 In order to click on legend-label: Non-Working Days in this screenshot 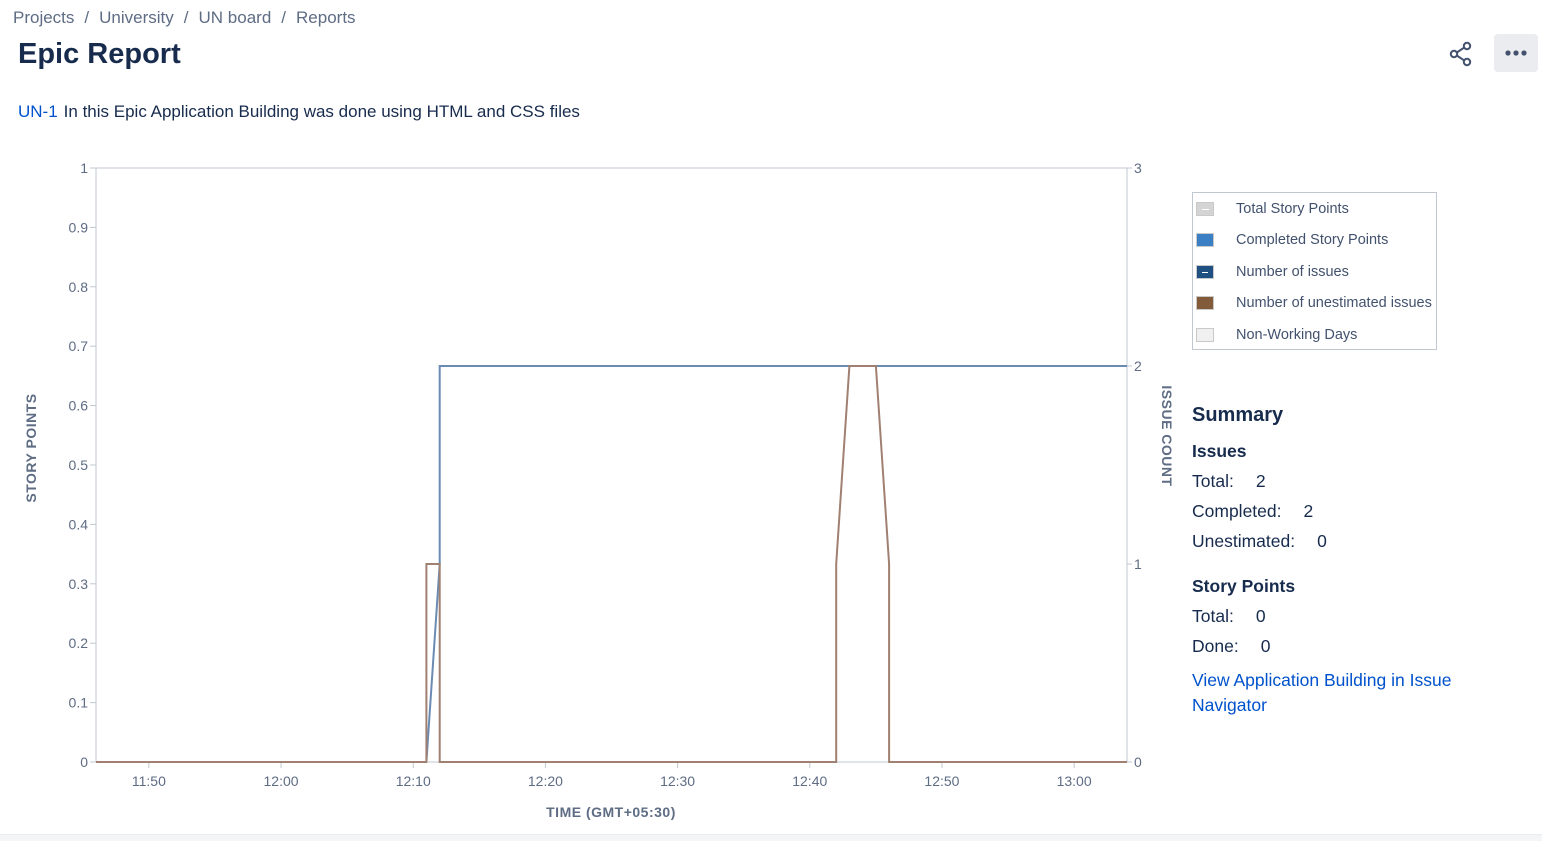, I will do `click(1297, 335)`.